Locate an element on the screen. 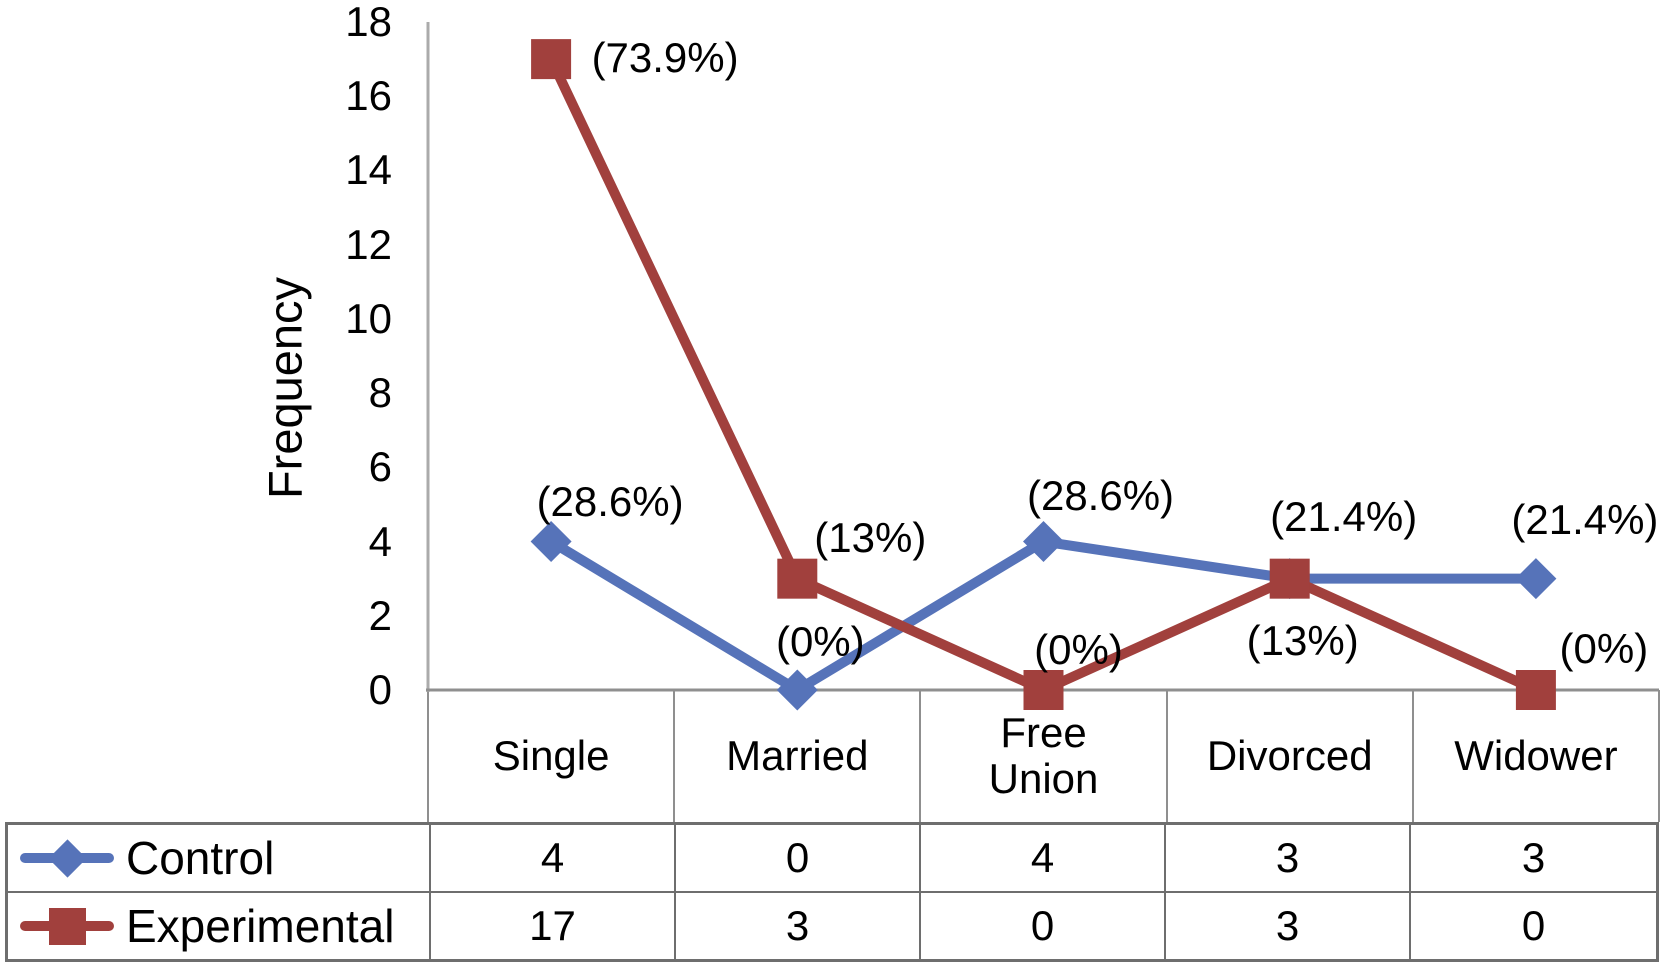 The image size is (1667, 975). y-tick-label-6: 6 is located at coordinates (380, 467).